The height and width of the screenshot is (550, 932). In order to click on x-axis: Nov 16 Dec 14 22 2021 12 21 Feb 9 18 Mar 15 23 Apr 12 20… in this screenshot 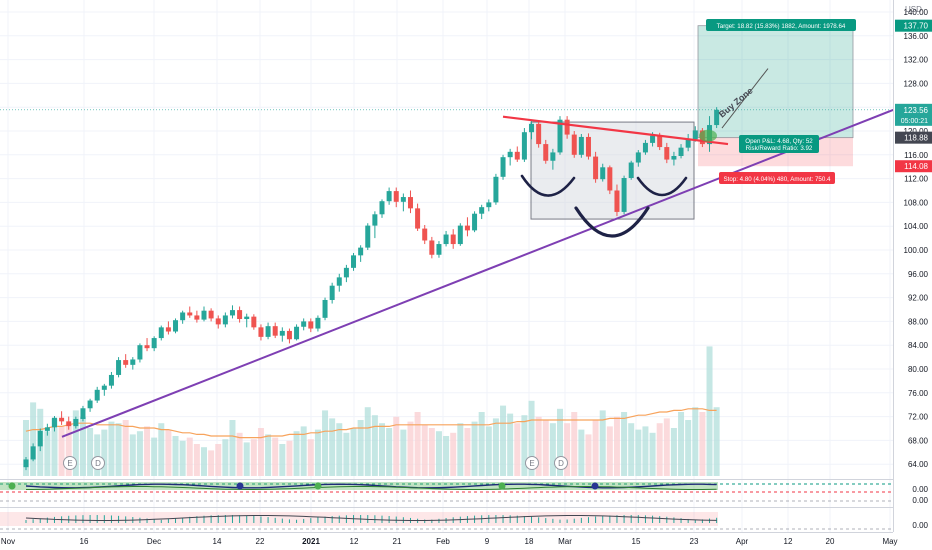, I will do `click(449, 541)`.